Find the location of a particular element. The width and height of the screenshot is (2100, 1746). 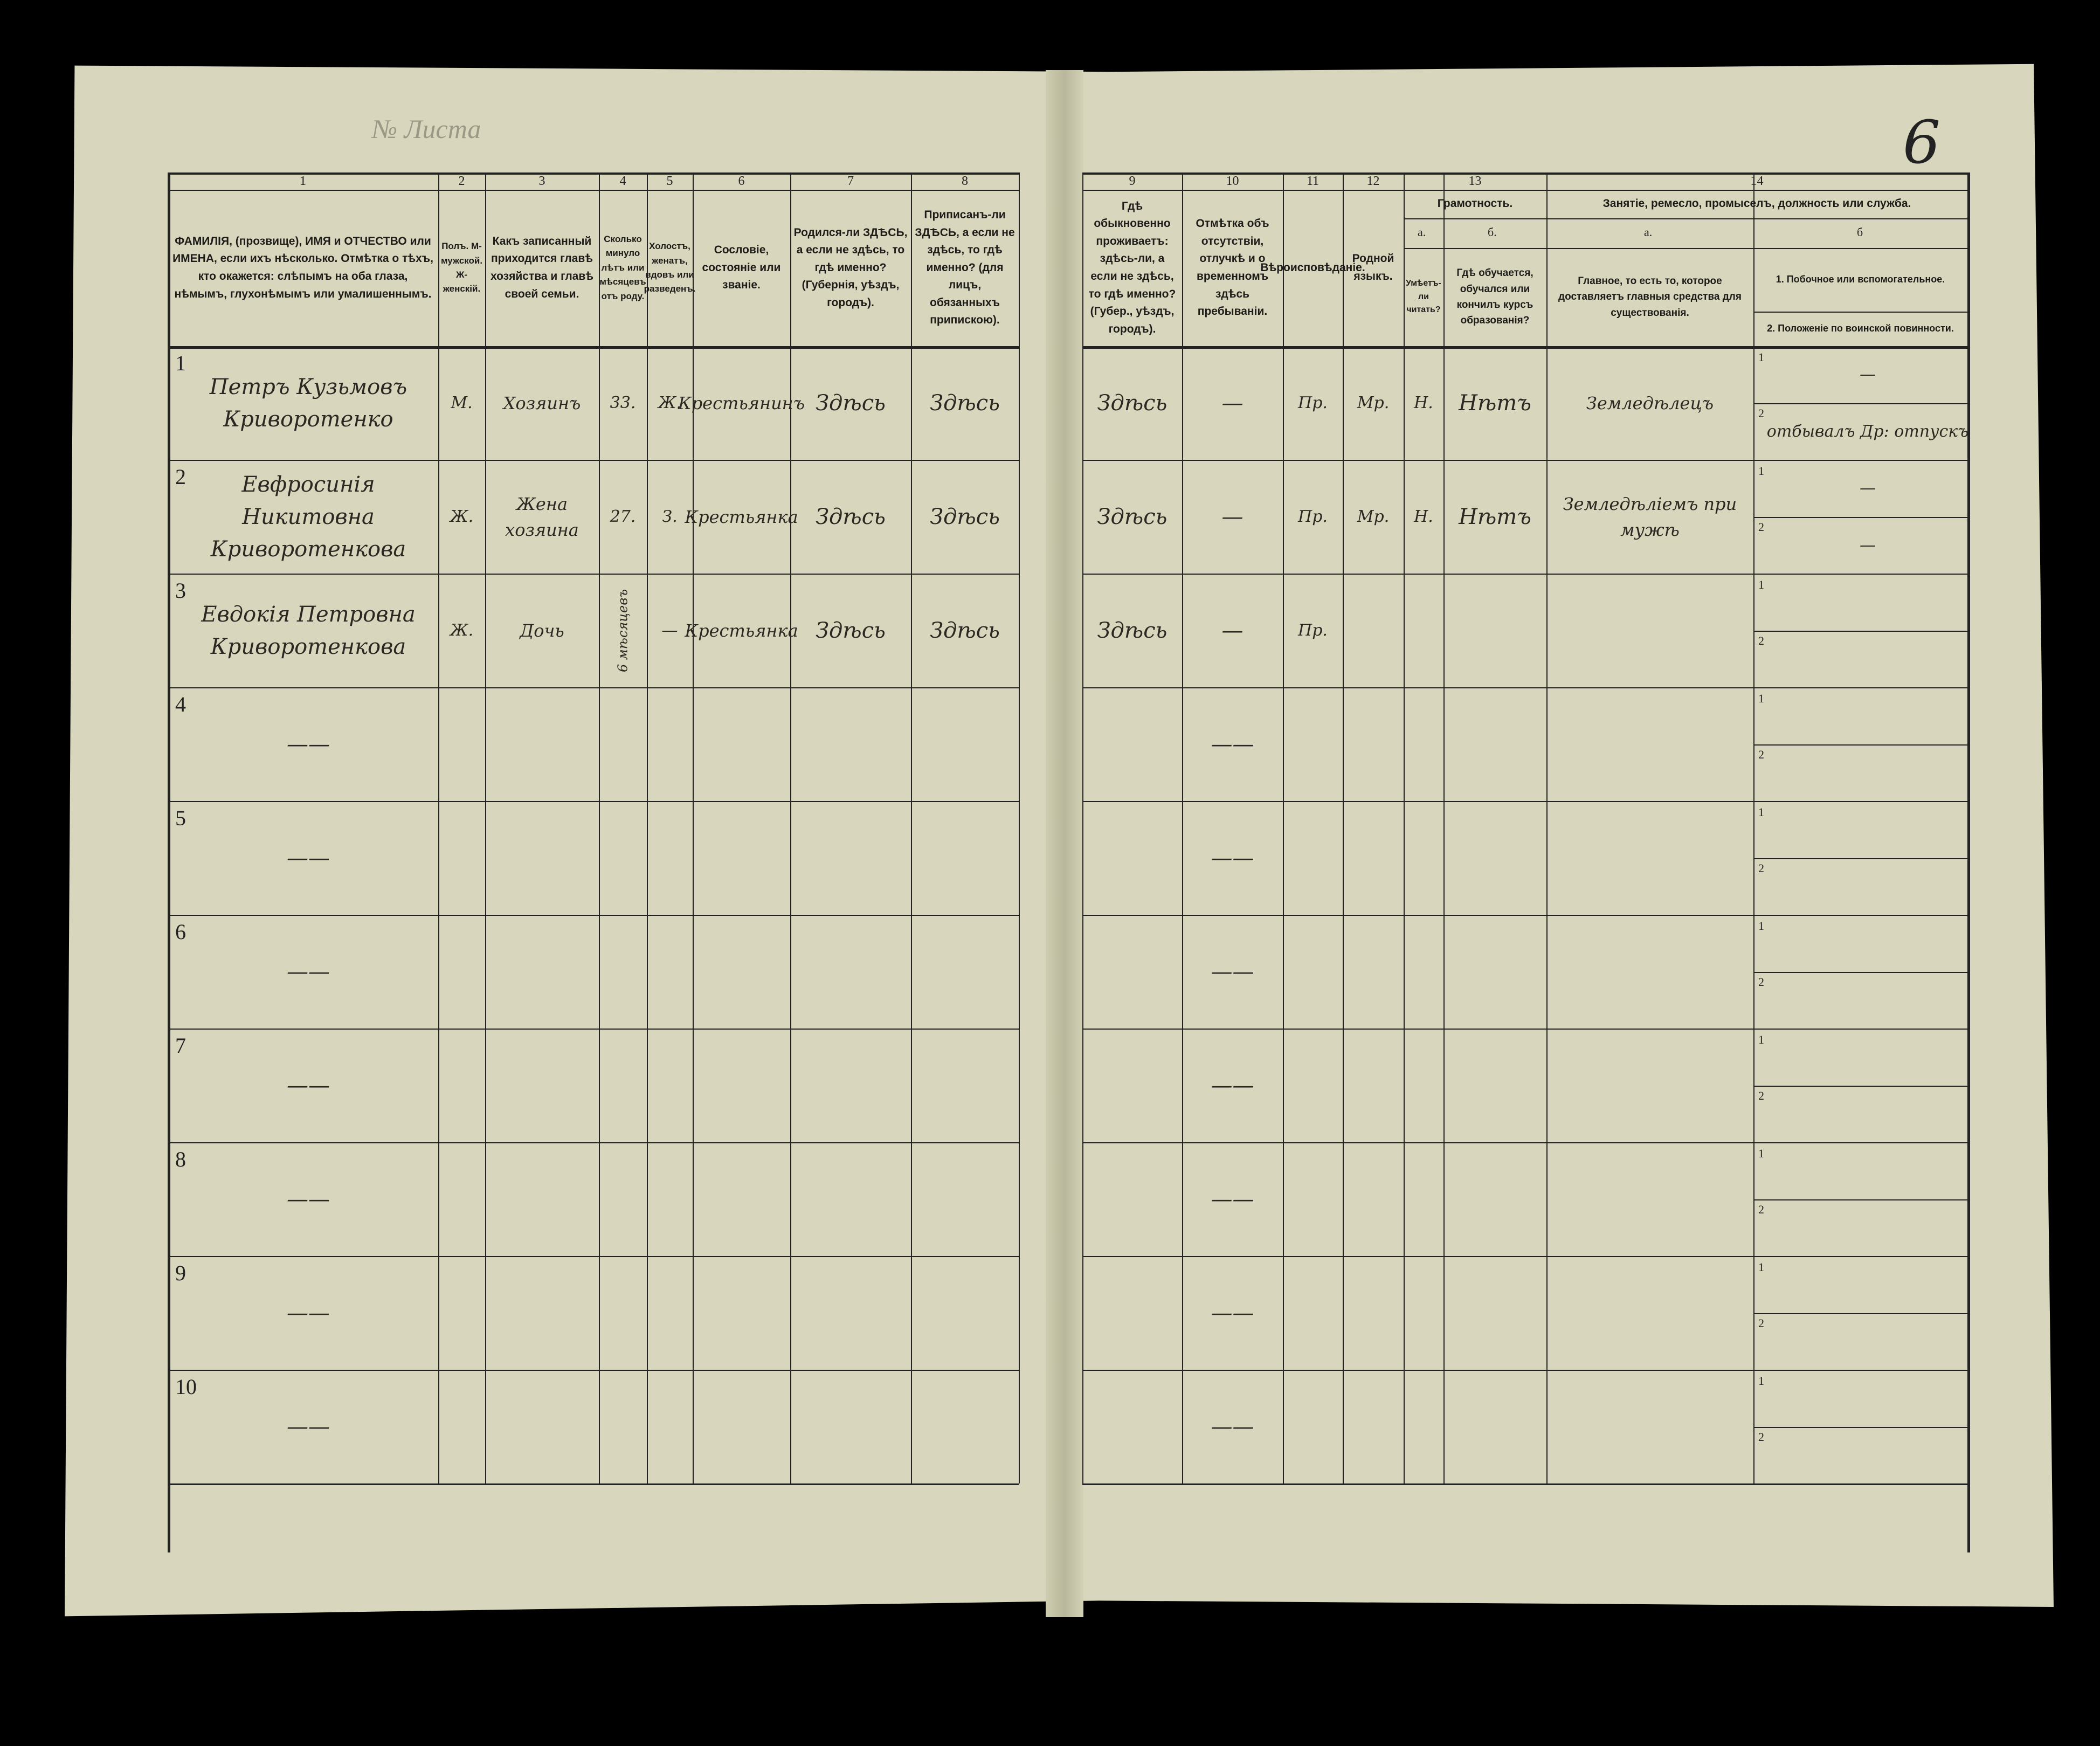

column-number: 10 is located at coordinates (1232, 181).